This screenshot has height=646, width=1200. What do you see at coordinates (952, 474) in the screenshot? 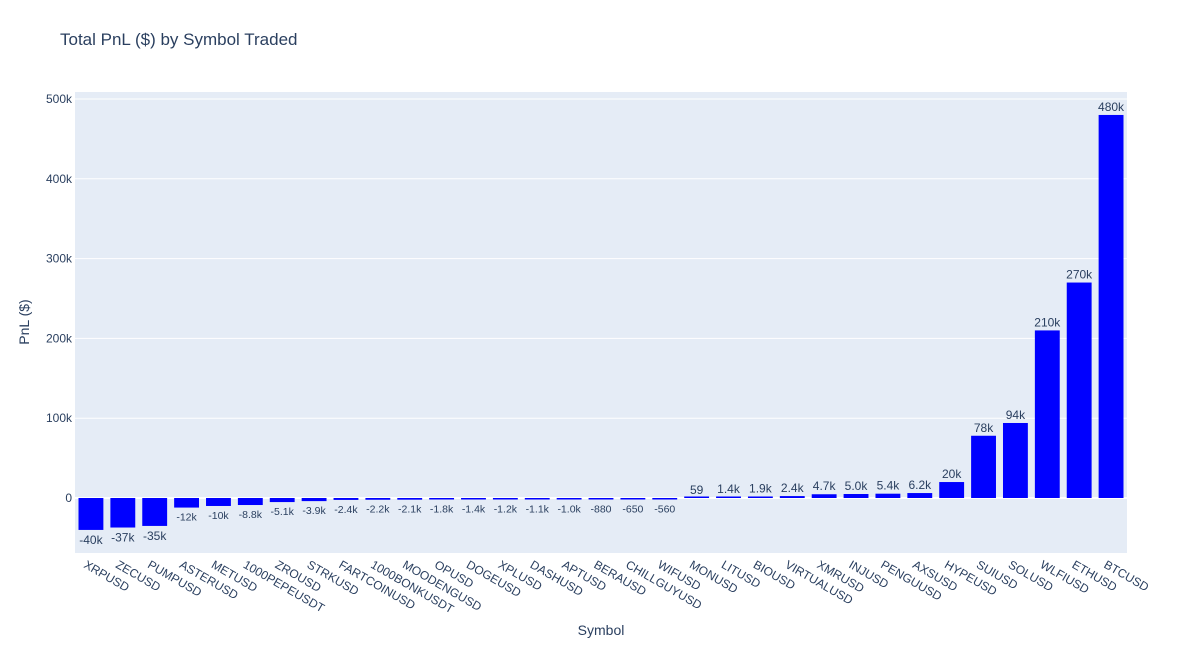
I see `data-label: 20k` at bounding box center [952, 474].